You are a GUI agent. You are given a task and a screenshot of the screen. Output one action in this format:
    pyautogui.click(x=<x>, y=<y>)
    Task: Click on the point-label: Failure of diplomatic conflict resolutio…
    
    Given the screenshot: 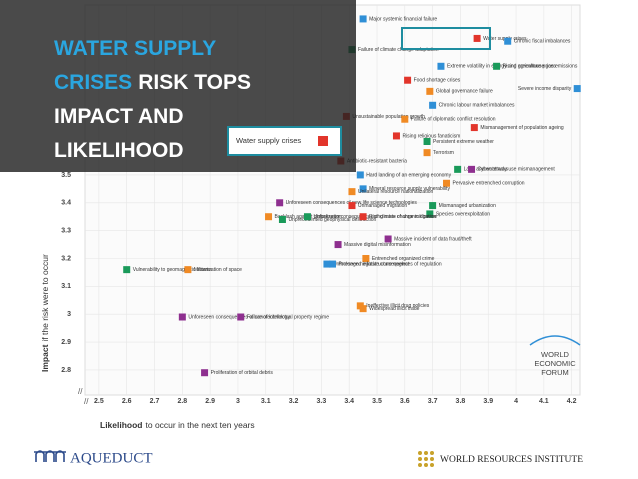 What is the action you would take?
    pyautogui.click(x=453, y=120)
    